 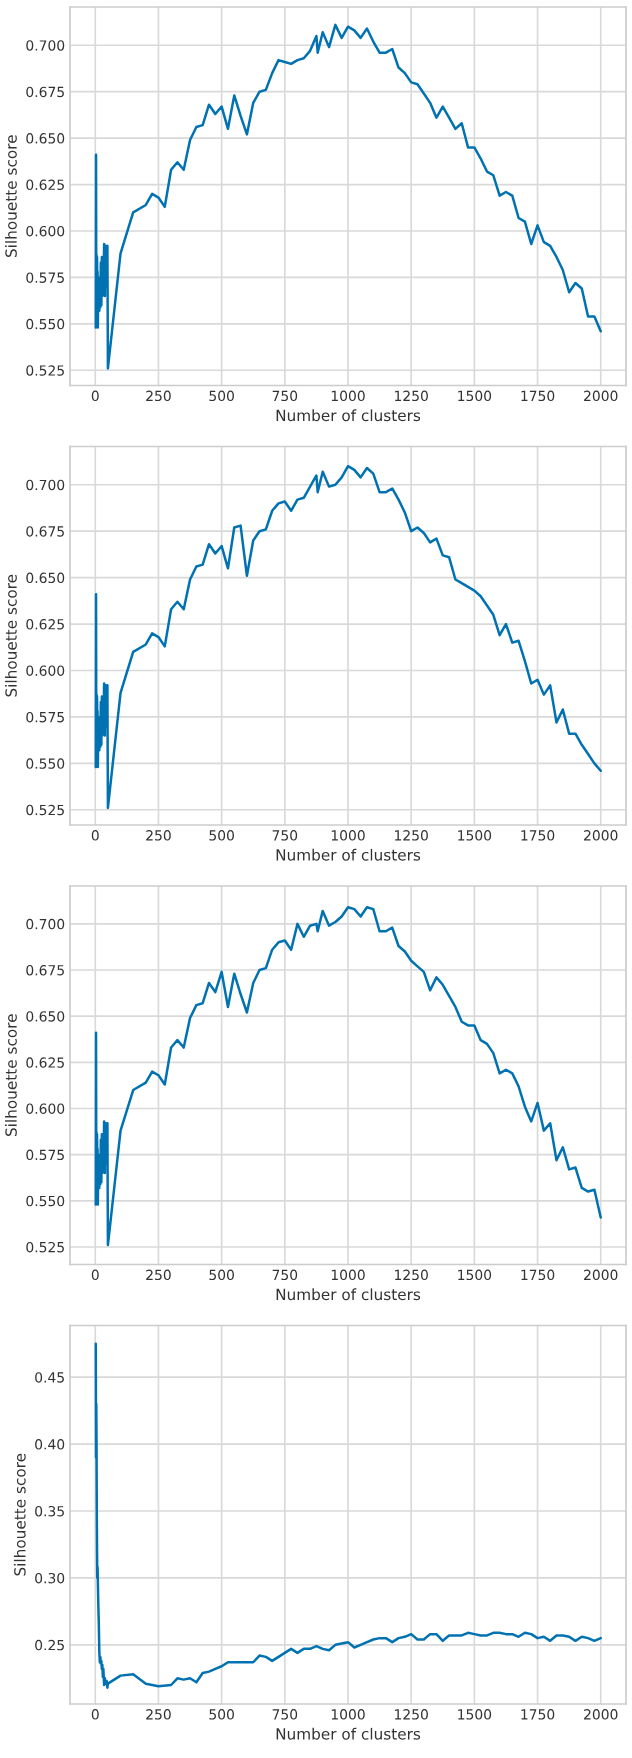 I want to click on y-tick-label: 0.35, so click(x=49, y=1511).